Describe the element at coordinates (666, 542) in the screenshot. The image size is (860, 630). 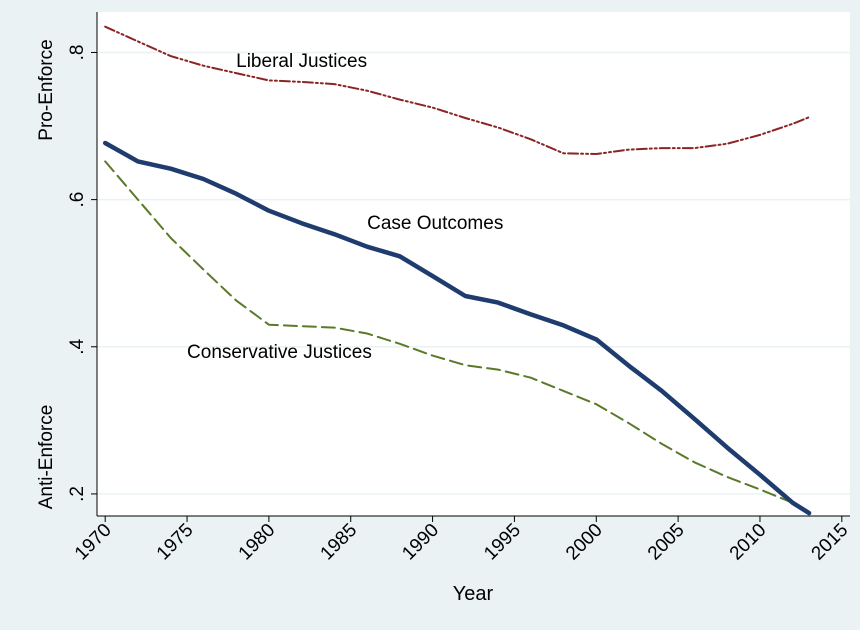
I see `x-tick-label: 2005` at that location.